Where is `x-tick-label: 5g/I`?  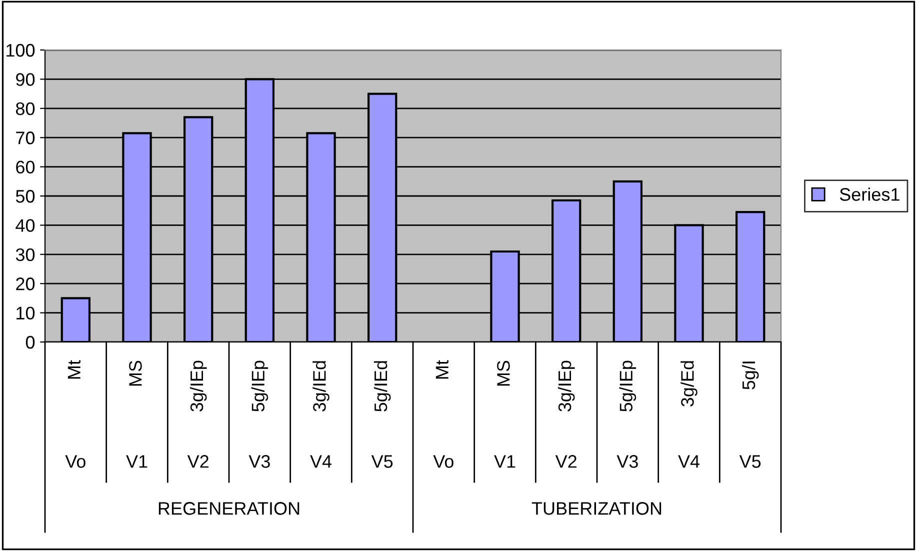
x-tick-label: 5g/I is located at coordinates (750, 376).